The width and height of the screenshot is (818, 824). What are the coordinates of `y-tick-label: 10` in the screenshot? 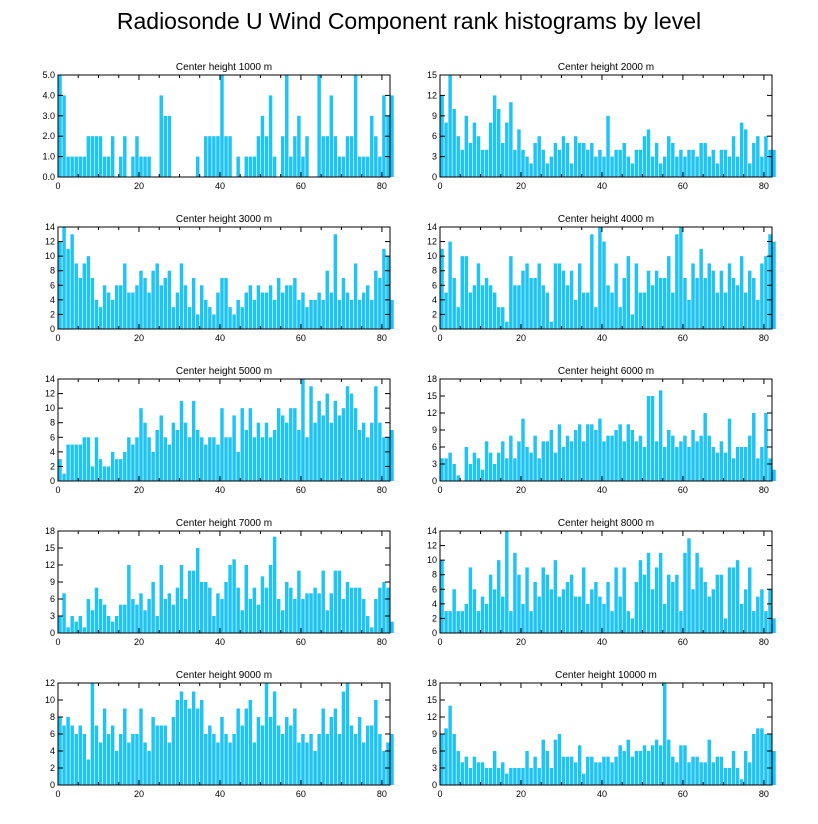 It's located at (50, 256).